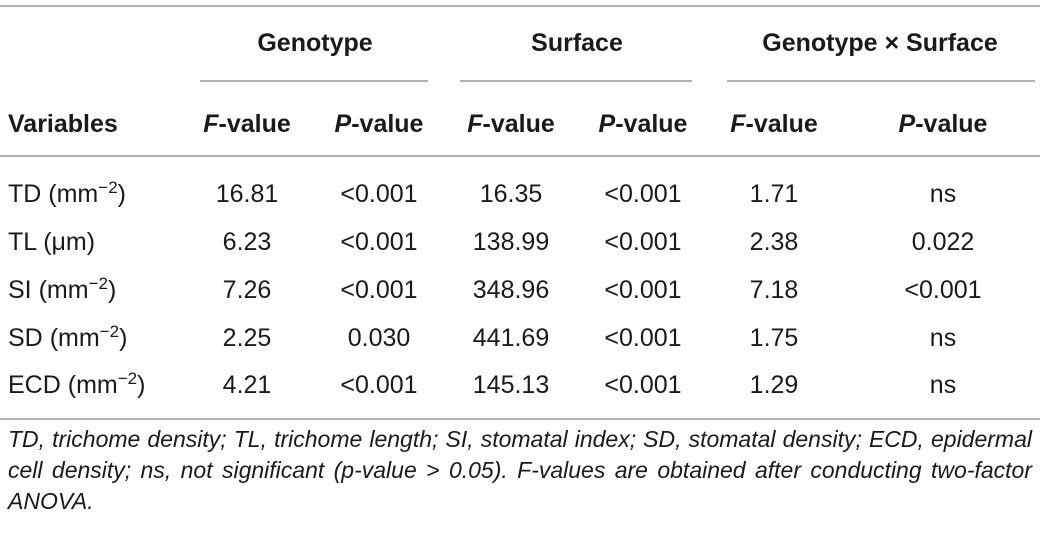 This screenshot has width=1040, height=542. Describe the element at coordinates (774, 385) in the screenshot. I see `table-cell: 1.29` at that location.